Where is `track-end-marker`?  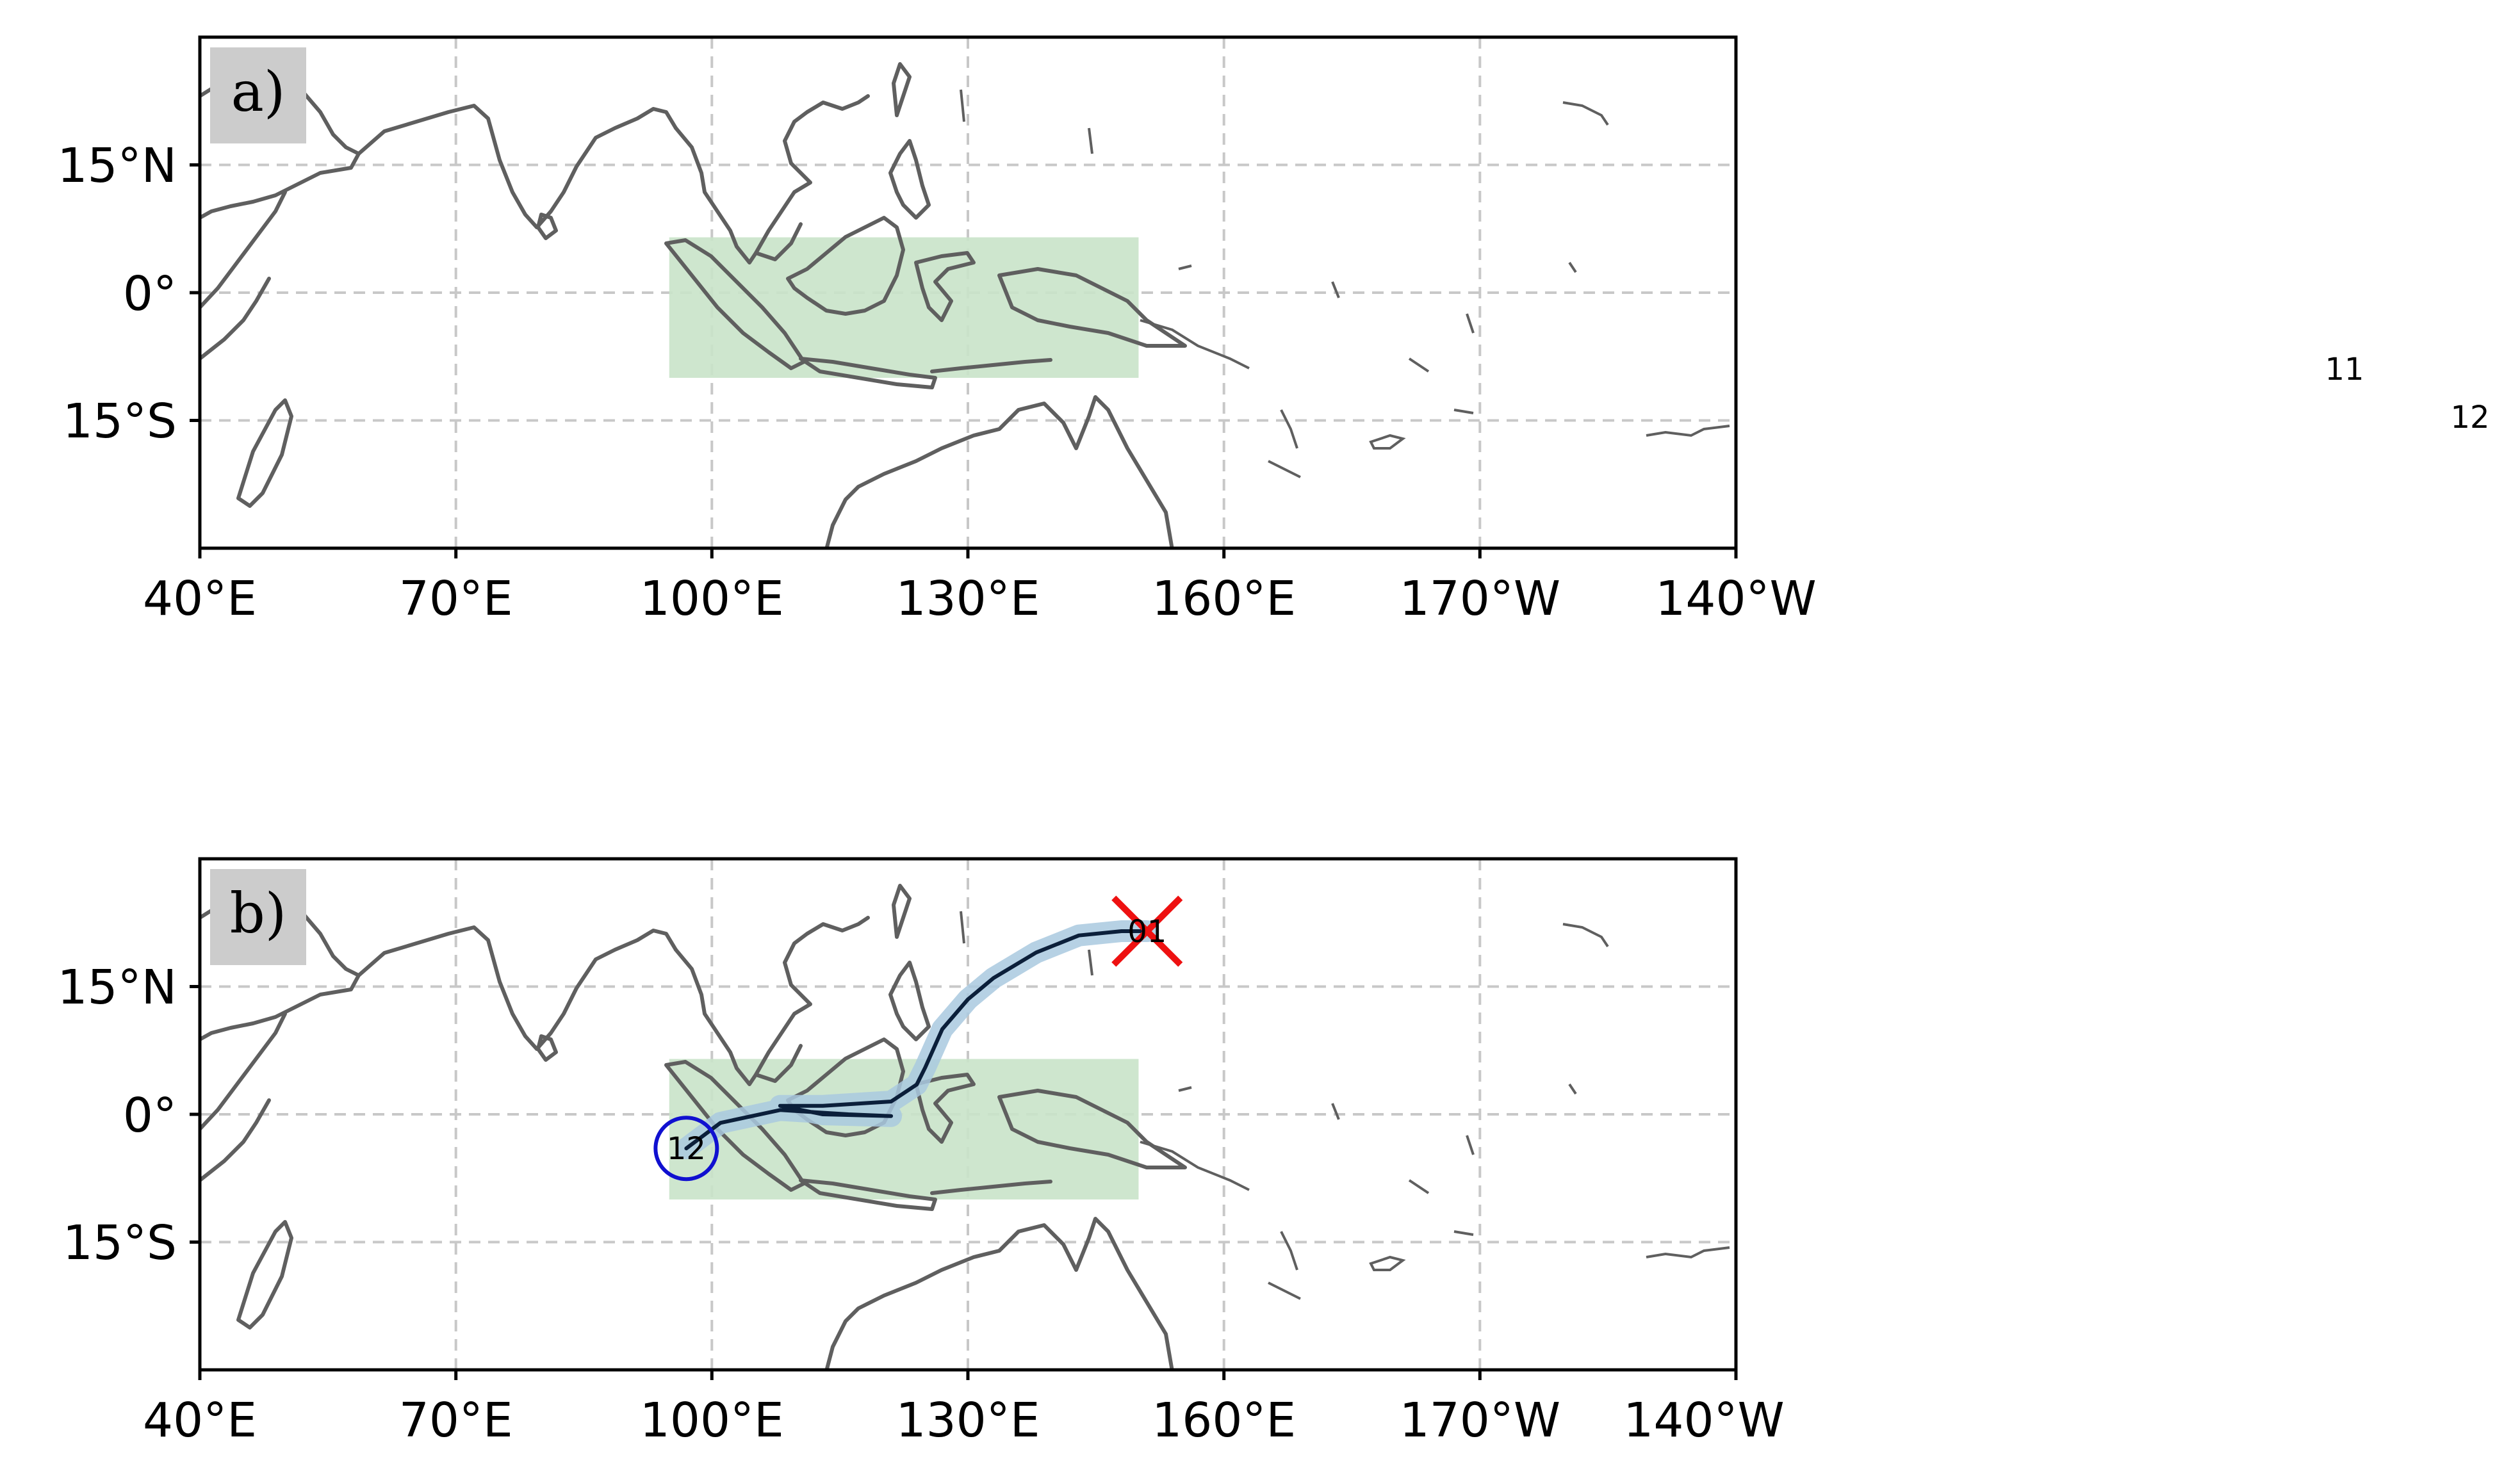
track-end-marker is located at coordinates (1147, 931).